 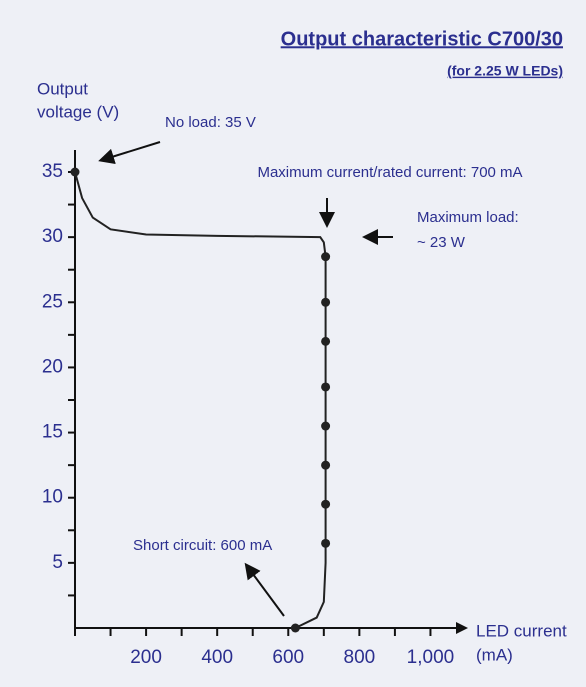 I want to click on x-tick-label: 1,000, so click(x=431, y=657).